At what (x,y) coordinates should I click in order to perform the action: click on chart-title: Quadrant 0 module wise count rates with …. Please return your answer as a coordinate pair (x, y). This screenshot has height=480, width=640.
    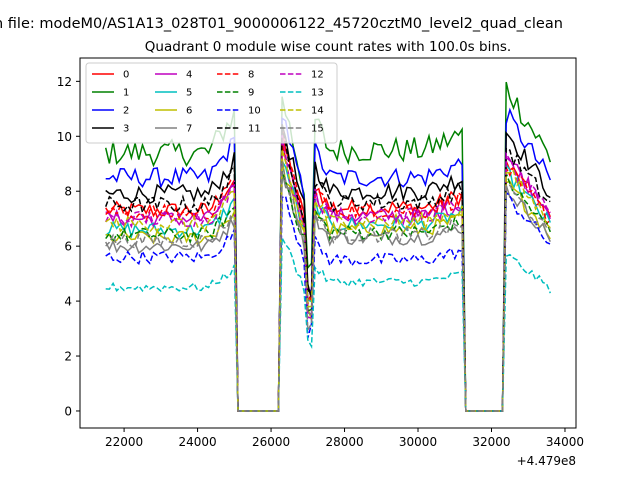
    Looking at the image, I should click on (328, 47).